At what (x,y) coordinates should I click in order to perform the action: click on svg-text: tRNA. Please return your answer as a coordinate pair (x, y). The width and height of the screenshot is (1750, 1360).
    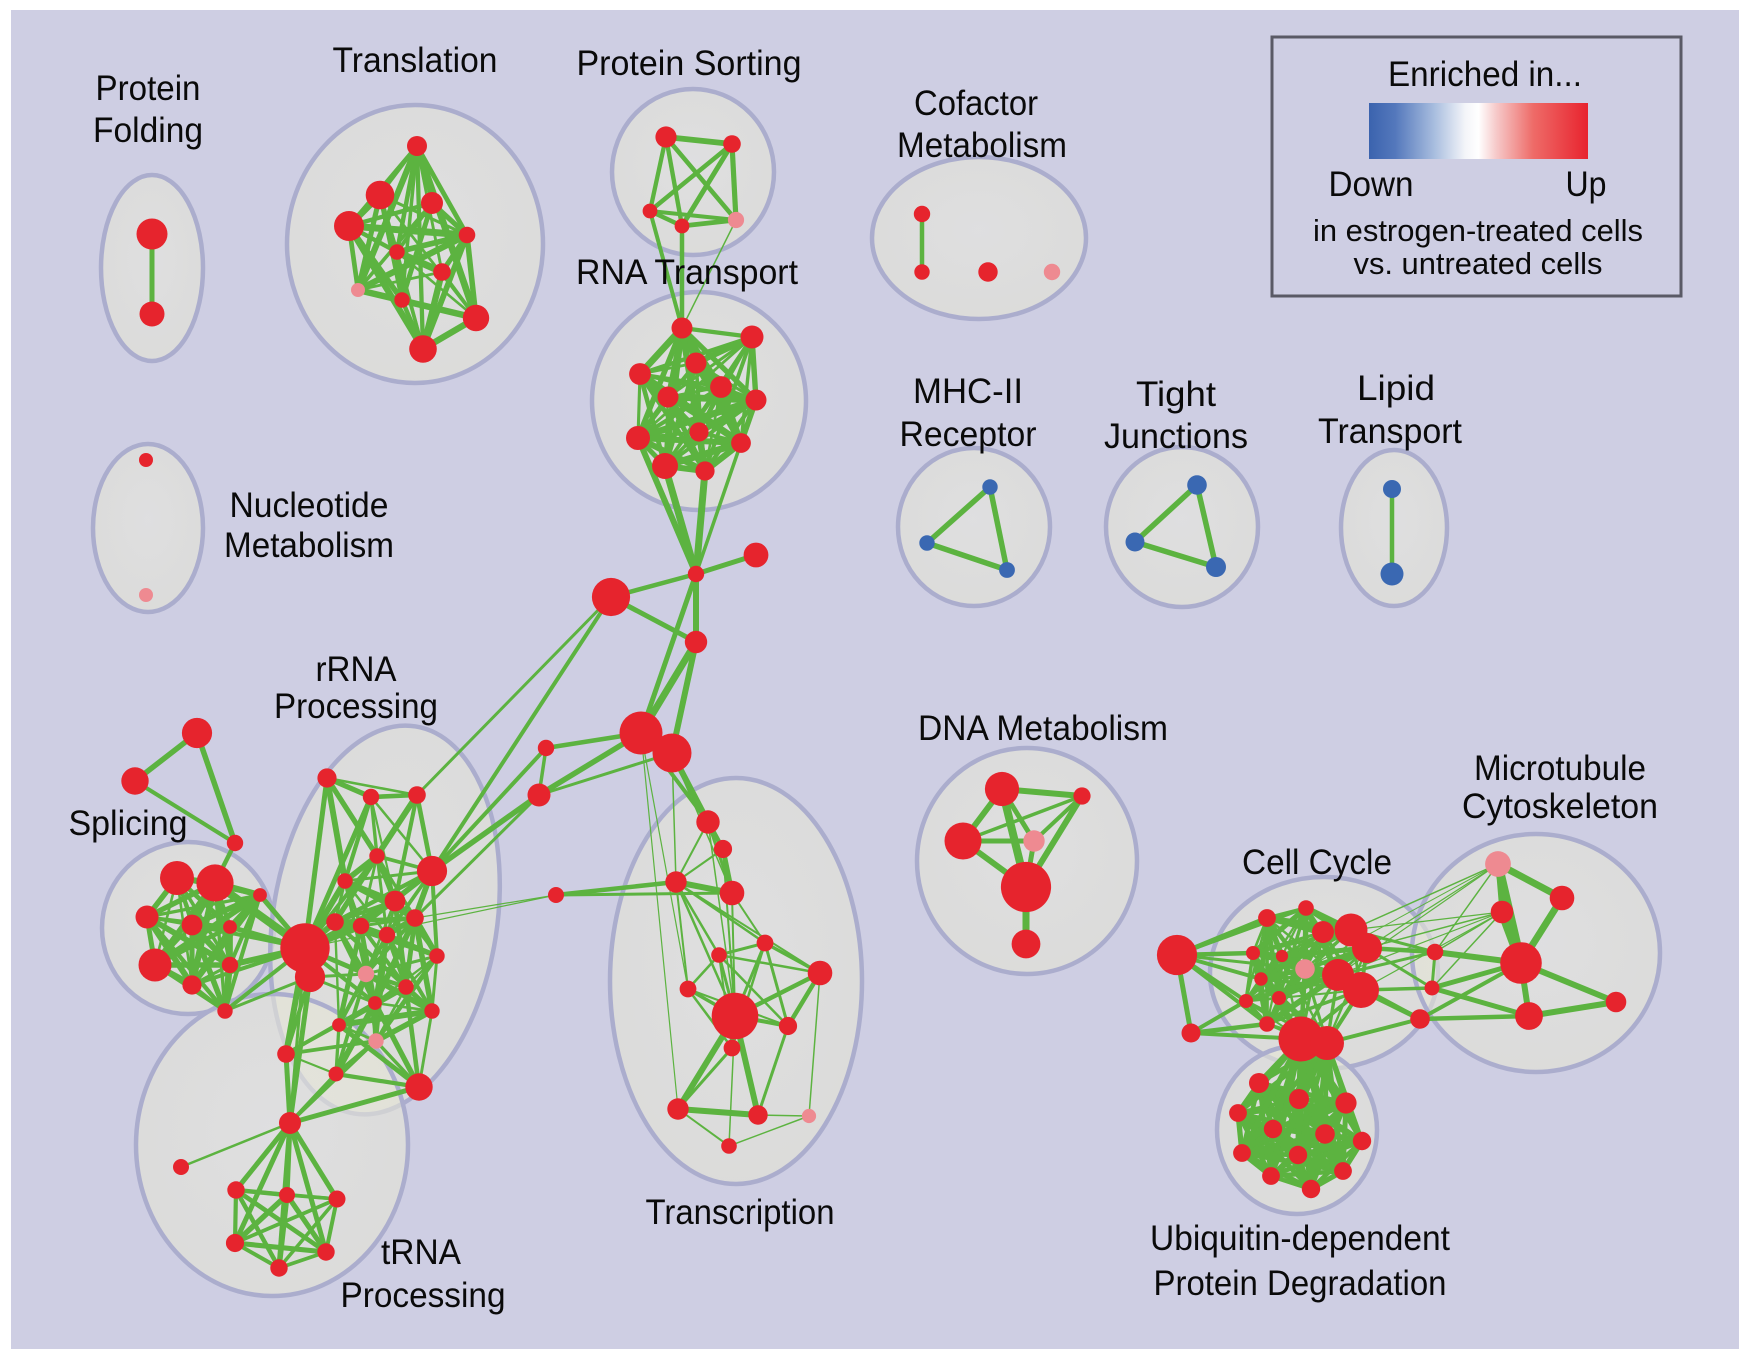
    Looking at the image, I should click on (421, 1252).